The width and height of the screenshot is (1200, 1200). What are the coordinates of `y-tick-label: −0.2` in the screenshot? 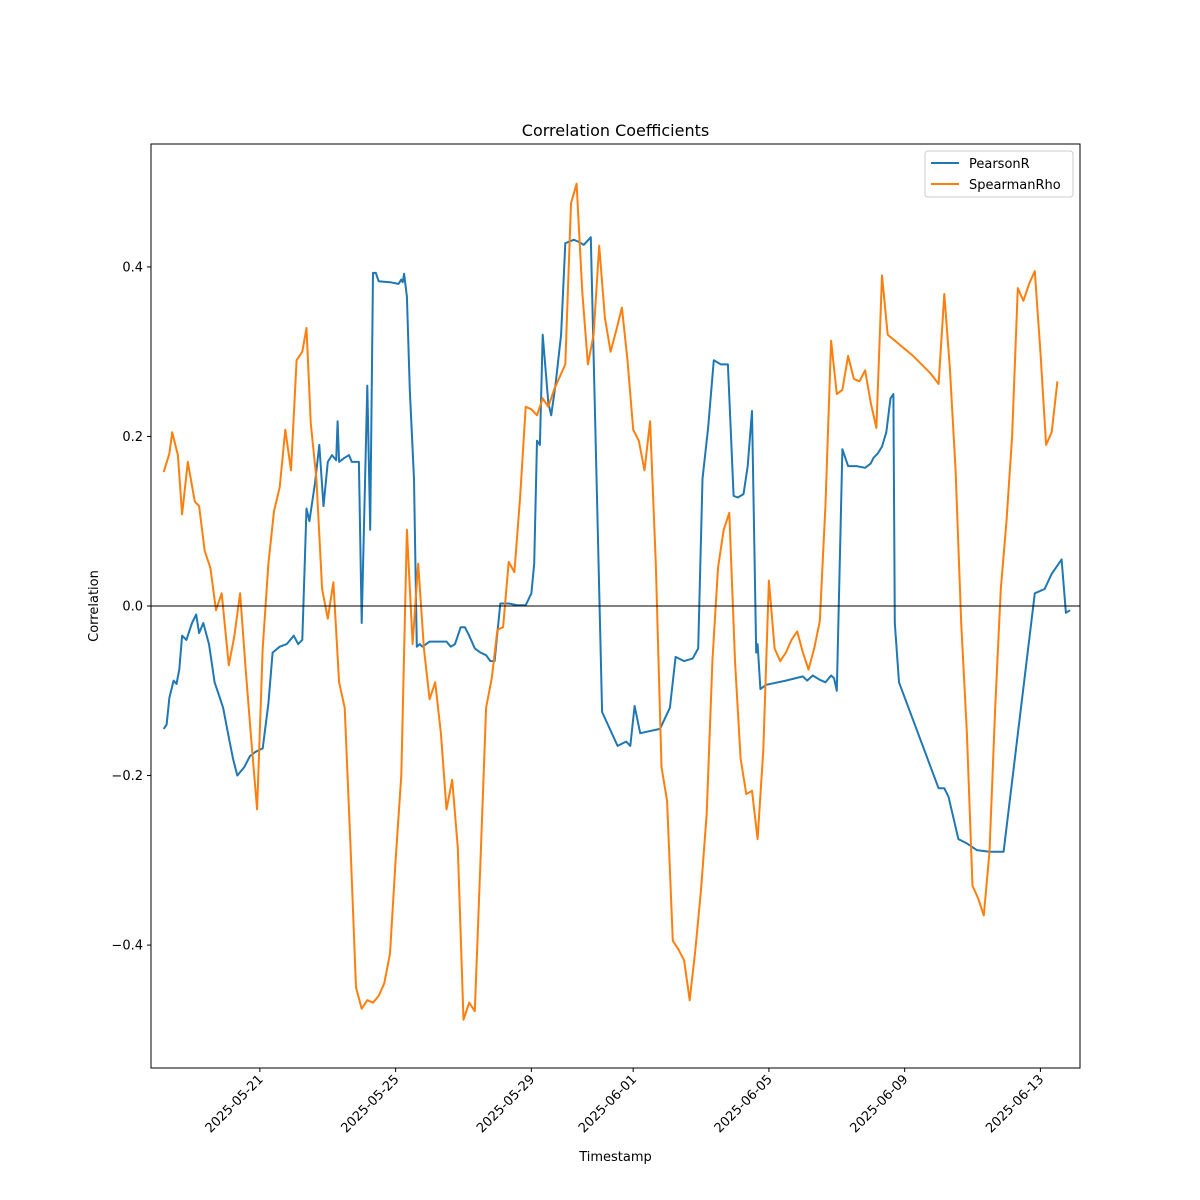 It's located at (127, 776).